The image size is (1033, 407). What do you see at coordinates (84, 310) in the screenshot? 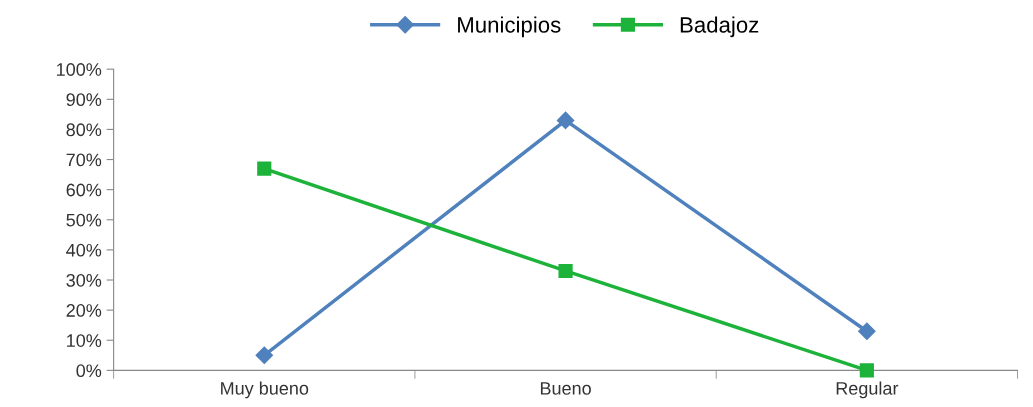
I see `y-tick-label: 20%` at bounding box center [84, 310].